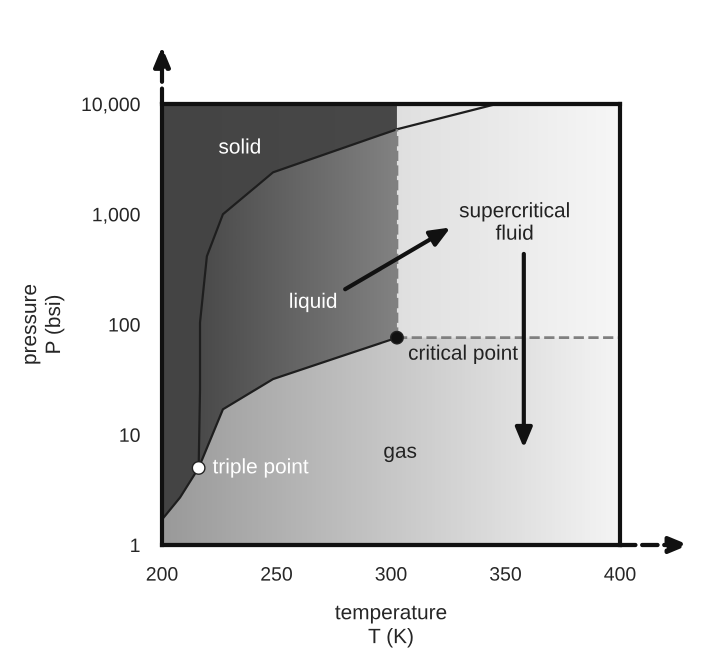 This screenshot has height=650, width=718. Describe the element at coordinates (620, 574) in the screenshot. I see `x-tick-label: 400` at that location.